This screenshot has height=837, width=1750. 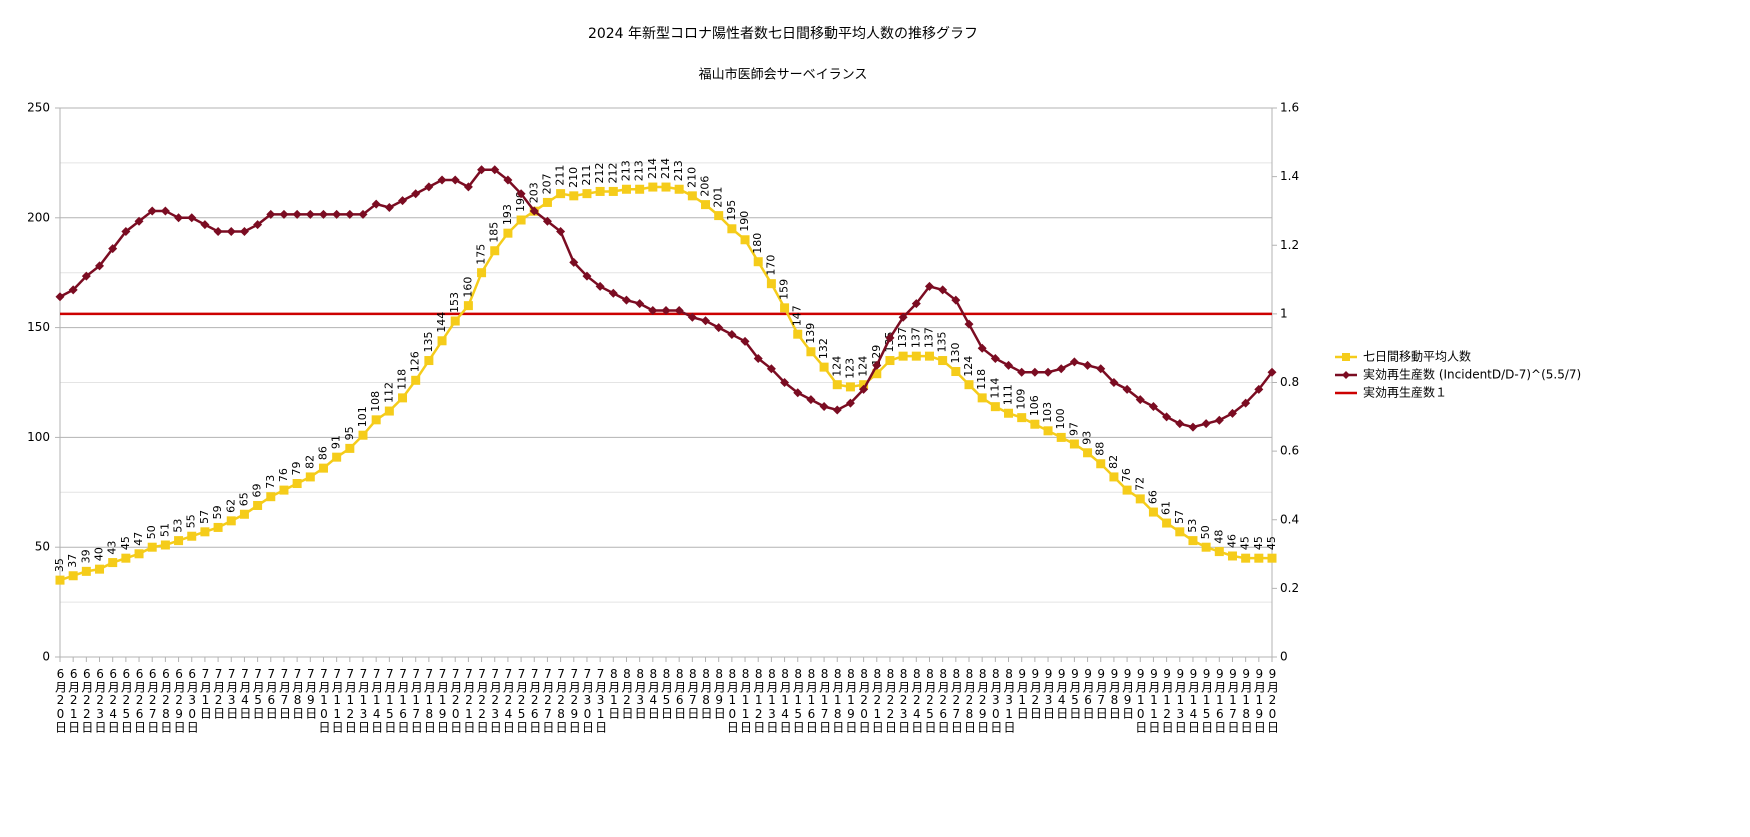 What do you see at coordinates (1087, 438) in the screenshot?
I see `data-label: 93` at bounding box center [1087, 438].